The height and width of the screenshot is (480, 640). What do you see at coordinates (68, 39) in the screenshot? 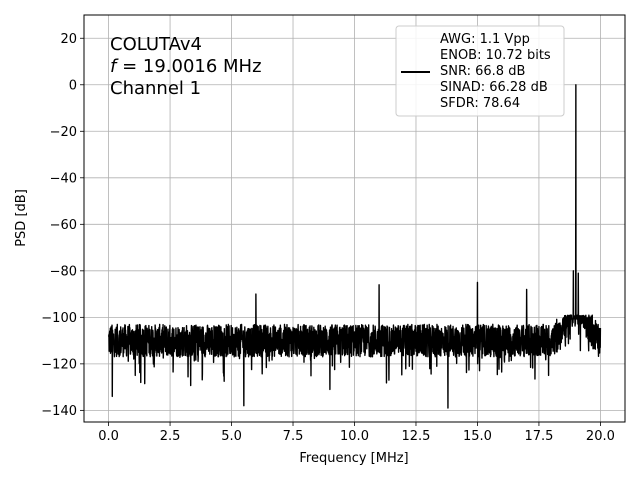
I see `y-tick-label: 20` at bounding box center [68, 39].